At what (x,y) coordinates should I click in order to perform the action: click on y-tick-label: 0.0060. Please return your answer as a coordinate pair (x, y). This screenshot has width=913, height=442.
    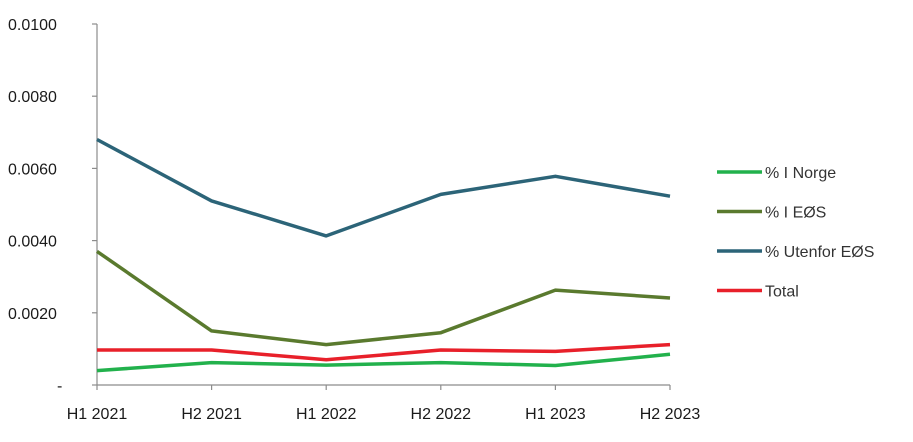
    Looking at the image, I should click on (32, 169).